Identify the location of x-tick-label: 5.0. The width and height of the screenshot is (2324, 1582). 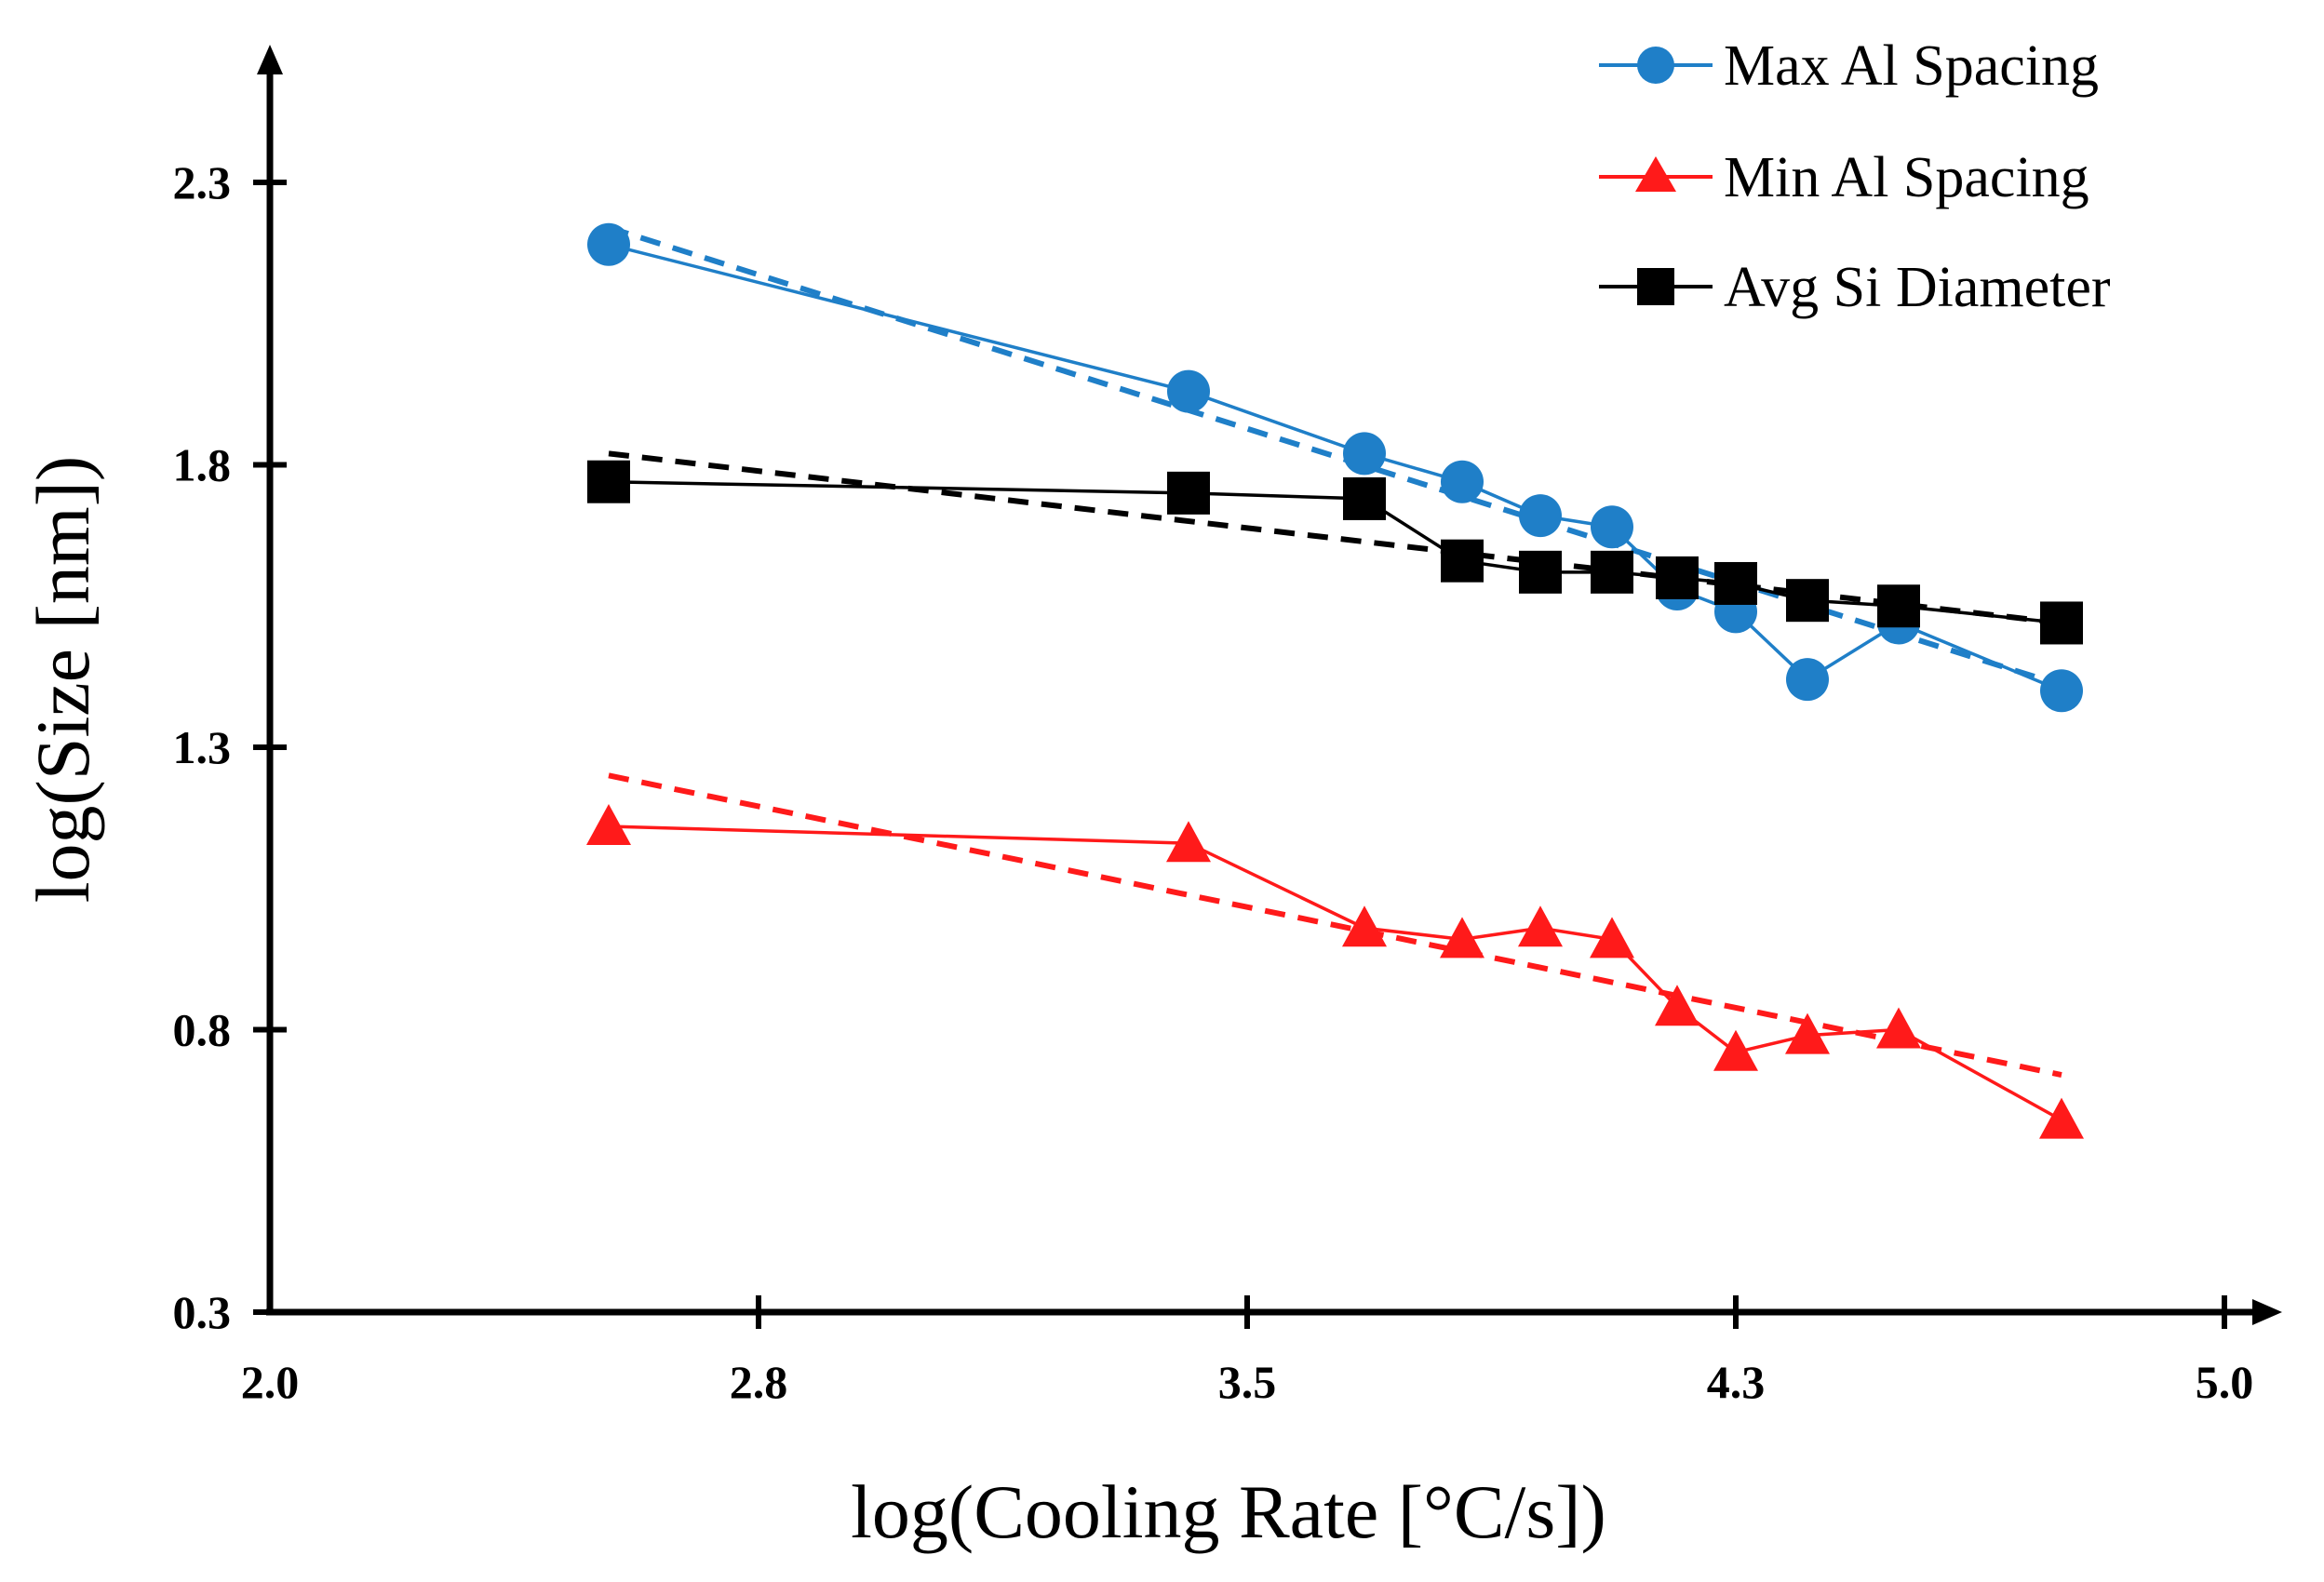
(2225, 1382).